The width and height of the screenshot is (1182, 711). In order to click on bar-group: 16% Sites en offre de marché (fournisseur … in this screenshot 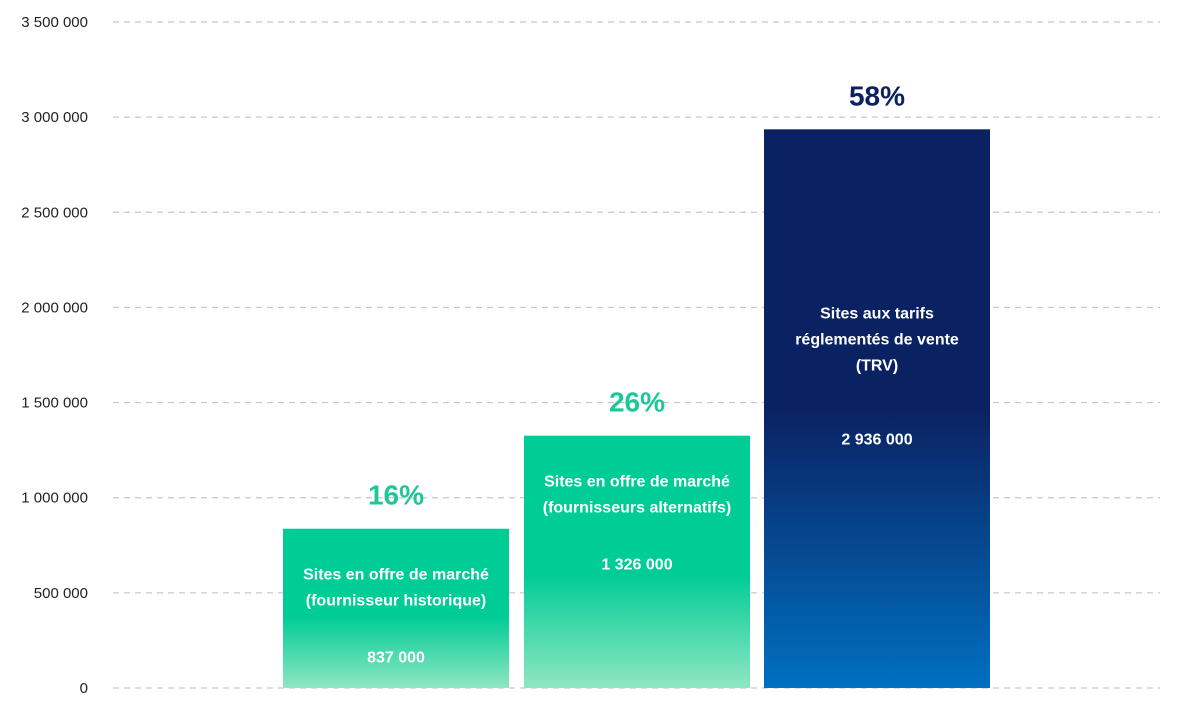, I will do `click(396, 584)`.